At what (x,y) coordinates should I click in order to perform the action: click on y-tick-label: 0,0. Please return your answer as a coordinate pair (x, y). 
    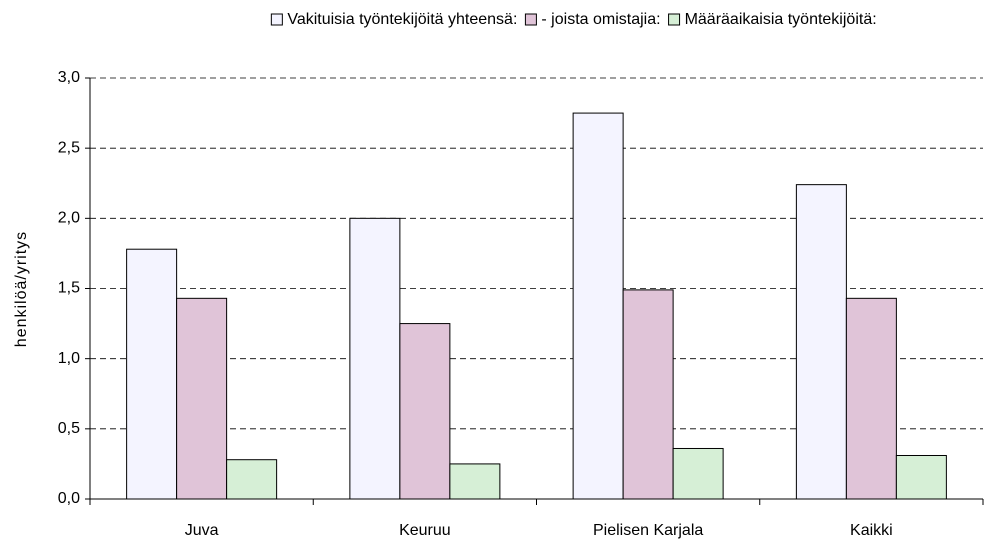
    Looking at the image, I should click on (69, 498).